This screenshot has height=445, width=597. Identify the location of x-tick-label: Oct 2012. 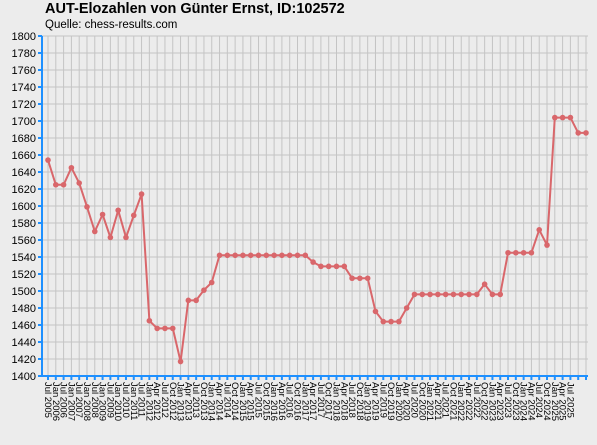
(172, 401).